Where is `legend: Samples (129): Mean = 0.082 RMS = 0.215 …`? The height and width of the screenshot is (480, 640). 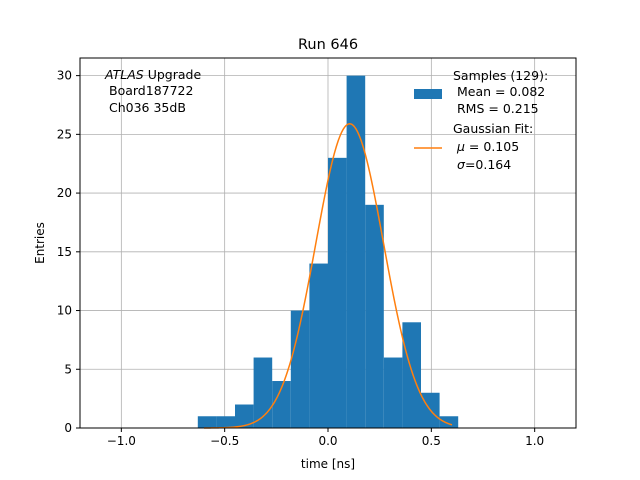 legend: Samples (129): Mean = 0.082 RMS = 0.215 … is located at coordinates (481, 120).